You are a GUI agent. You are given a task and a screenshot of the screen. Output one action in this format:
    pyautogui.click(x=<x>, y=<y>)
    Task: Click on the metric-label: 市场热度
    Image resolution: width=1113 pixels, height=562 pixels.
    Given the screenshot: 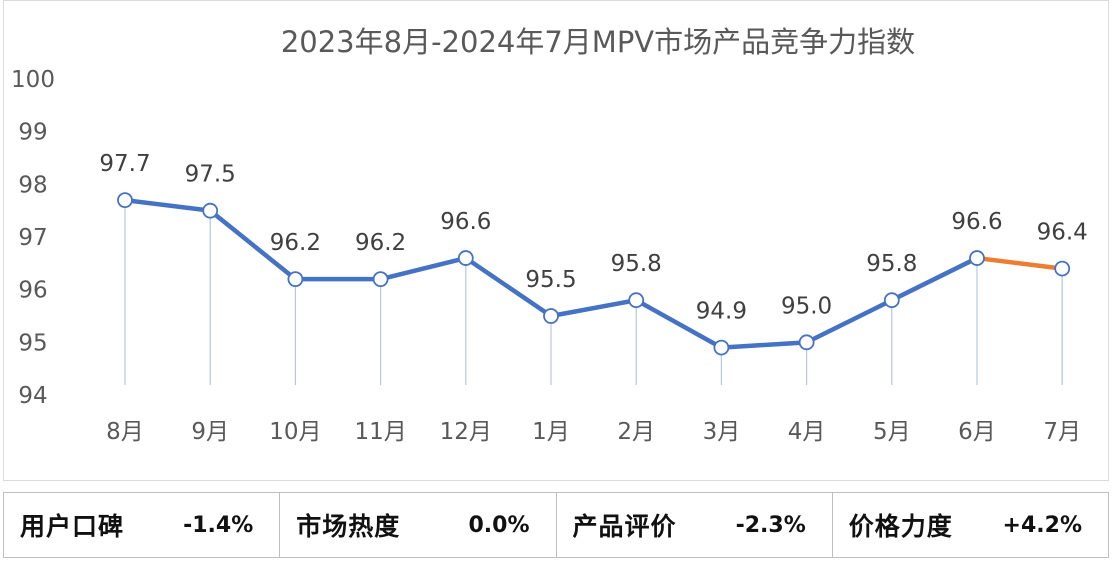 What is the action you would take?
    pyautogui.click(x=348, y=526)
    